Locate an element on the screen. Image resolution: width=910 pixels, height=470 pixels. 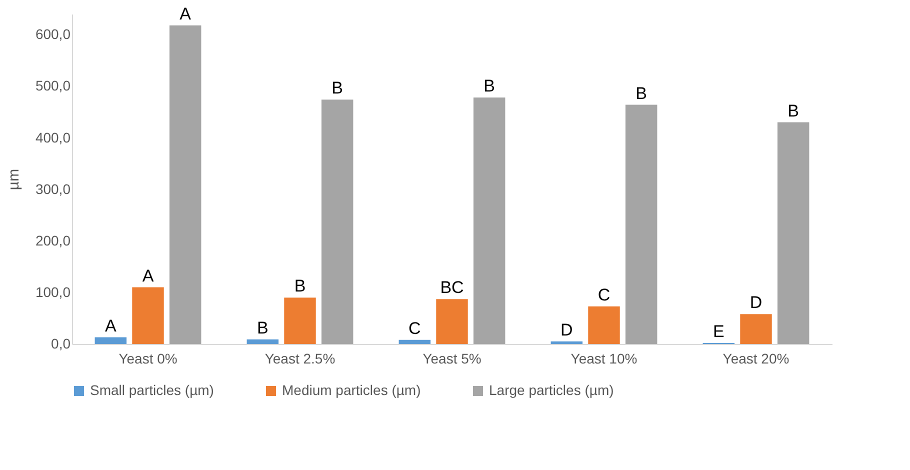
y-axis-title: µm is located at coordinates (13, 179).